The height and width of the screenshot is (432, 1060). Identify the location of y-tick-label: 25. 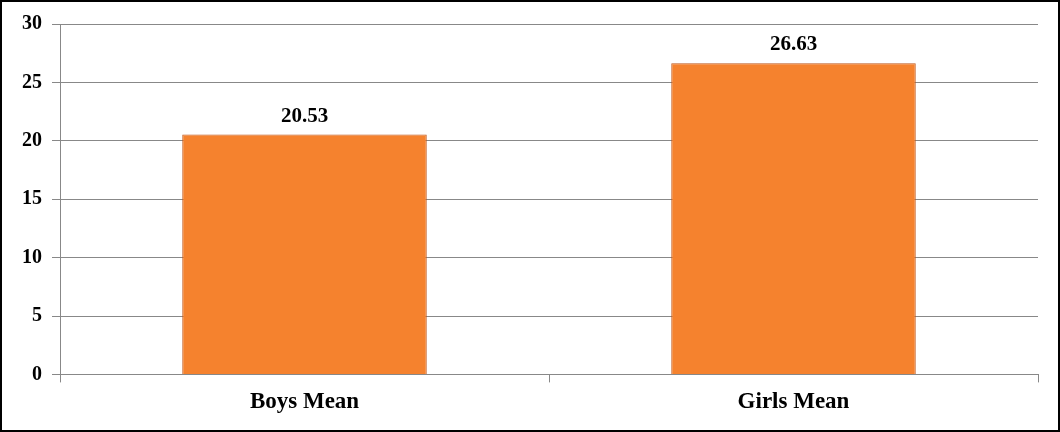
(32, 80).